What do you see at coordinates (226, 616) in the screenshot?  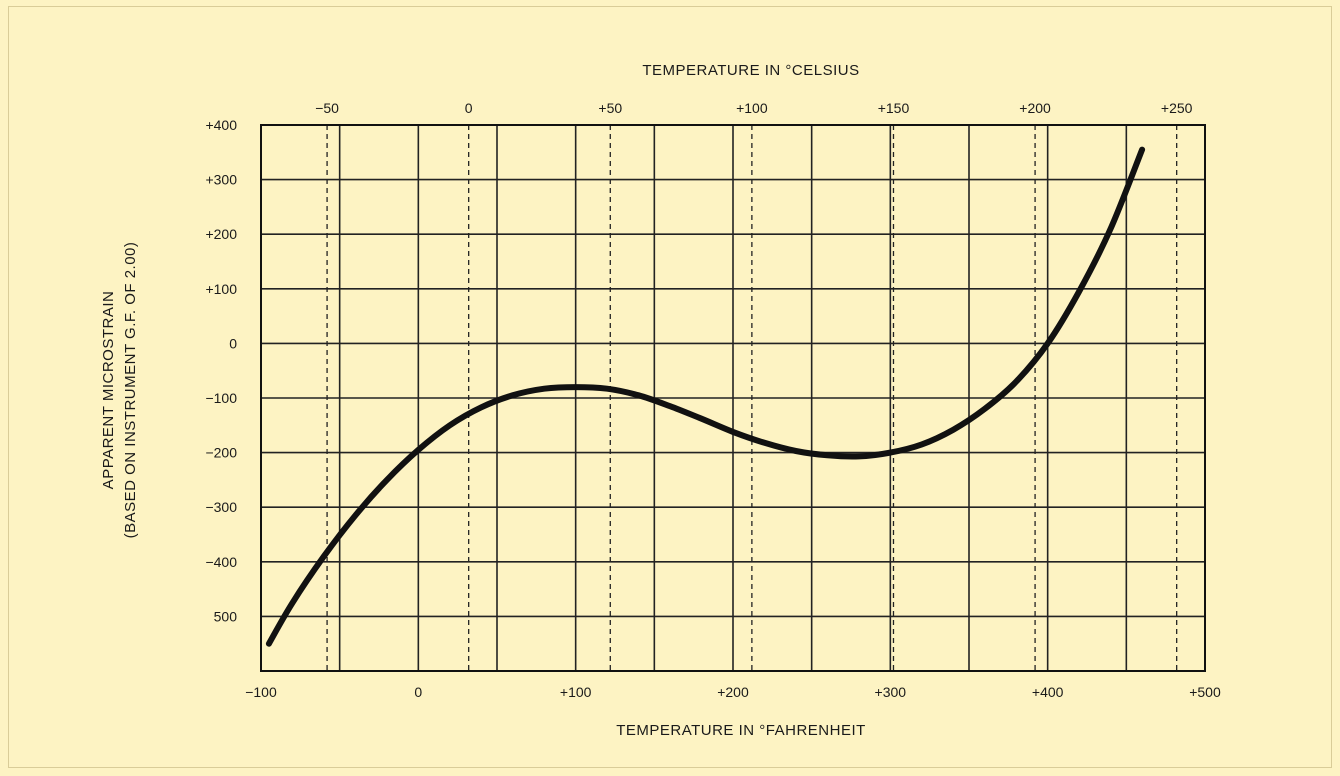 I see `y-tick-label: 500` at bounding box center [226, 616].